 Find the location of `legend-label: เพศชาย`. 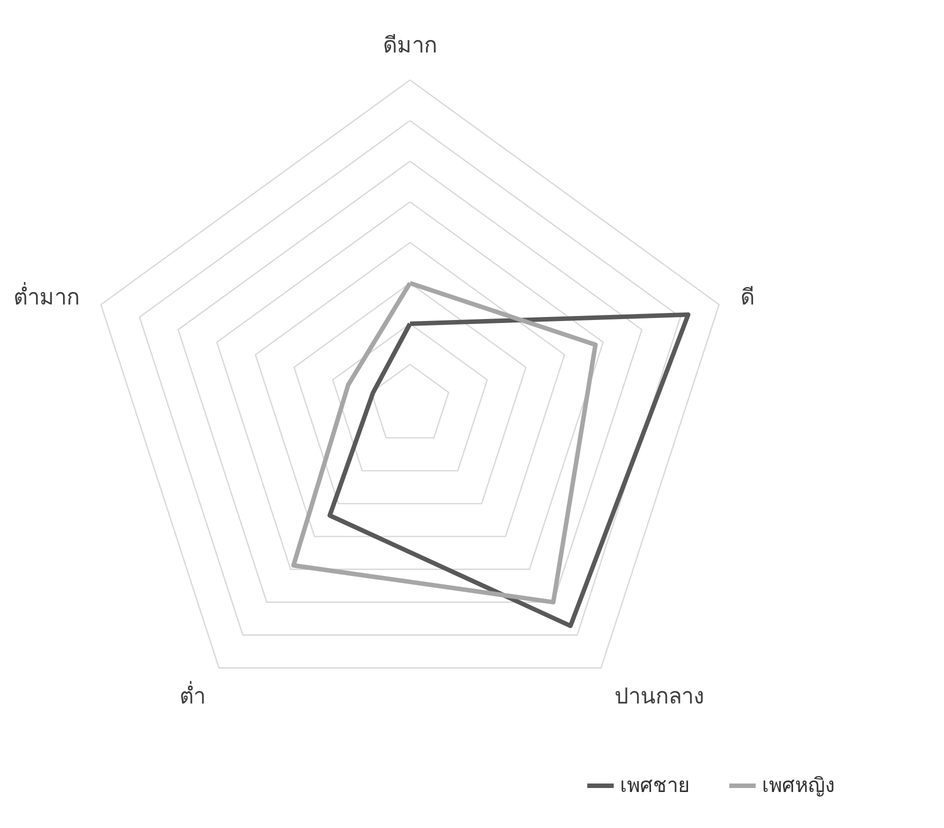

legend-label: เพศชาย is located at coordinates (655, 784).